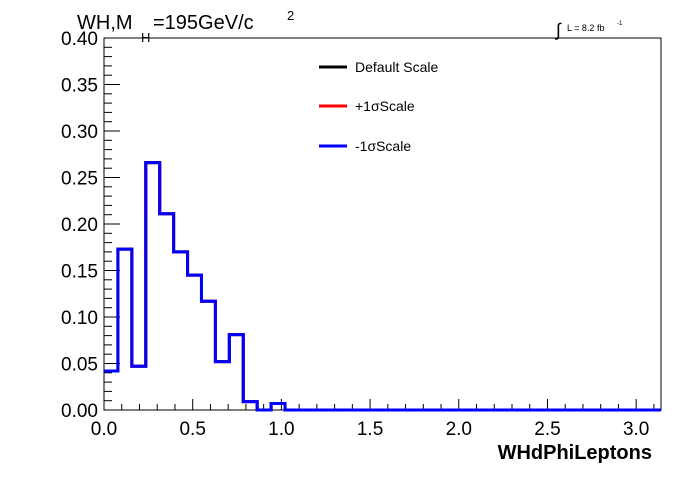  I want to click on y-tick-label: 0.10, so click(79, 318).